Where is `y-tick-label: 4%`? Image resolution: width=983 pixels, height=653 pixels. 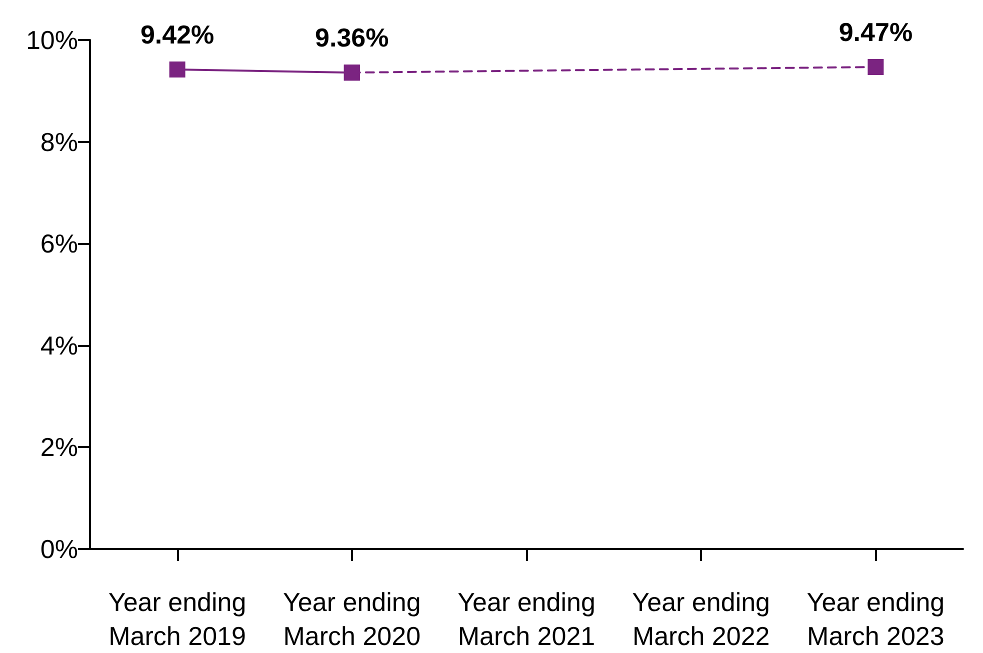 y-tick-label: 4% is located at coordinates (59, 345).